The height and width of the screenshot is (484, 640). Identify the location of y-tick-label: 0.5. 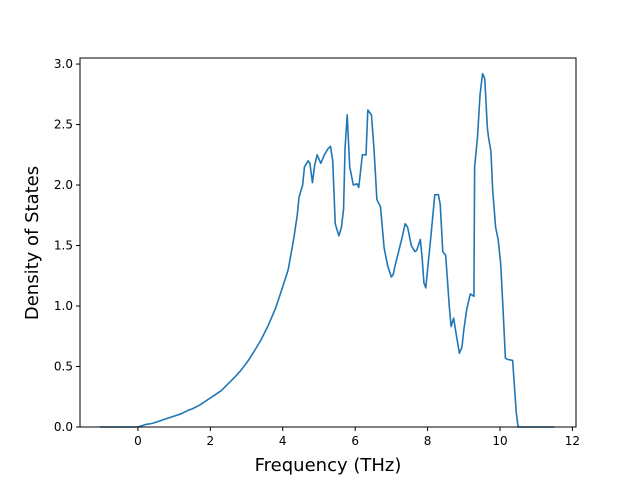
(63, 367).